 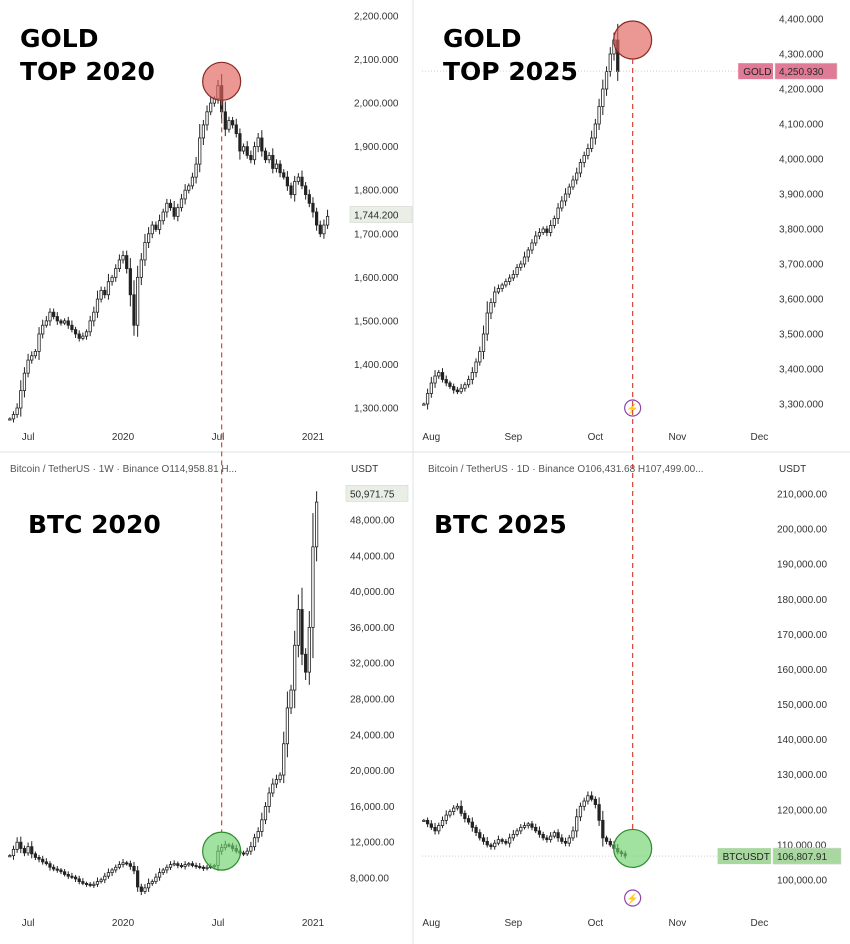 What do you see at coordinates (801, 265) in the screenshot?
I see `y-tick-label: 3,700.000` at bounding box center [801, 265].